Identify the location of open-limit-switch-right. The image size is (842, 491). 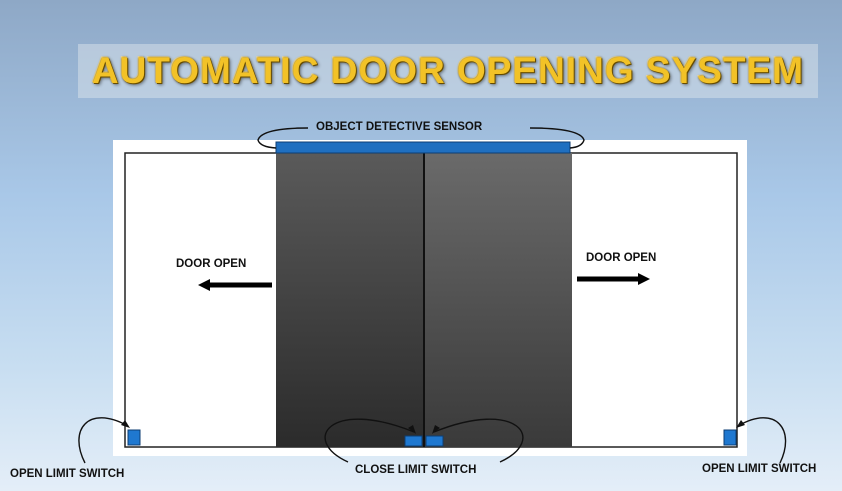
(730, 437).